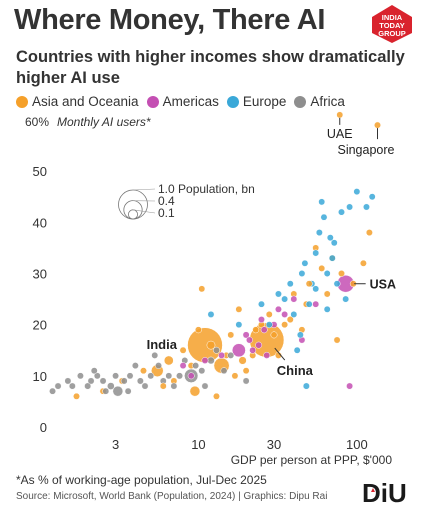 This screenshot has width=423, height=510. I want to click on y-tick-label: 50, so click(40, 171).